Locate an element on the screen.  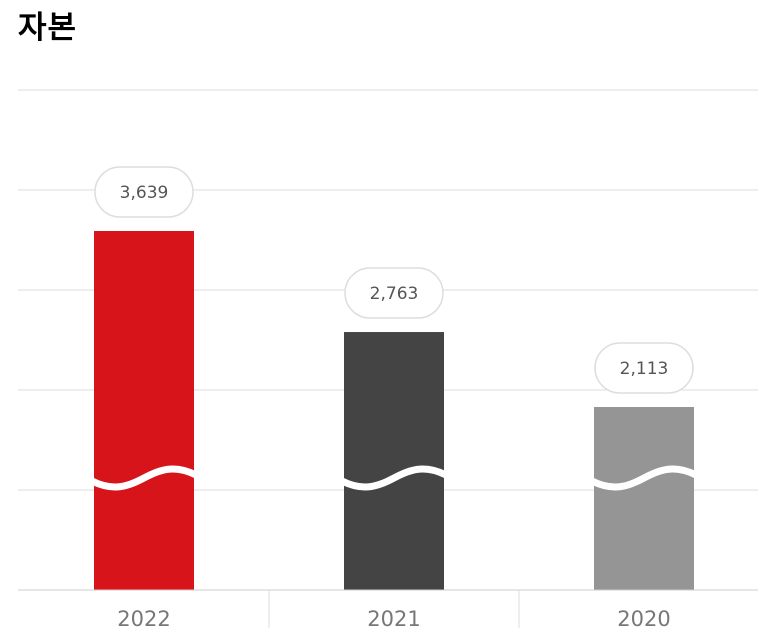
bar-2022 is located at coordinates (144, 410).